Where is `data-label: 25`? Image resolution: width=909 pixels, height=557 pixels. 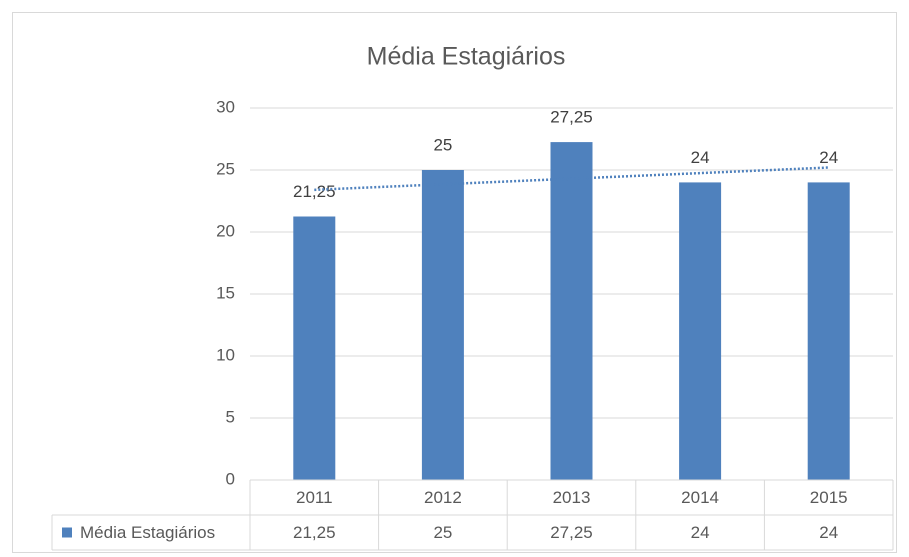 data-label: 25 is located at coordinates (442, 144).